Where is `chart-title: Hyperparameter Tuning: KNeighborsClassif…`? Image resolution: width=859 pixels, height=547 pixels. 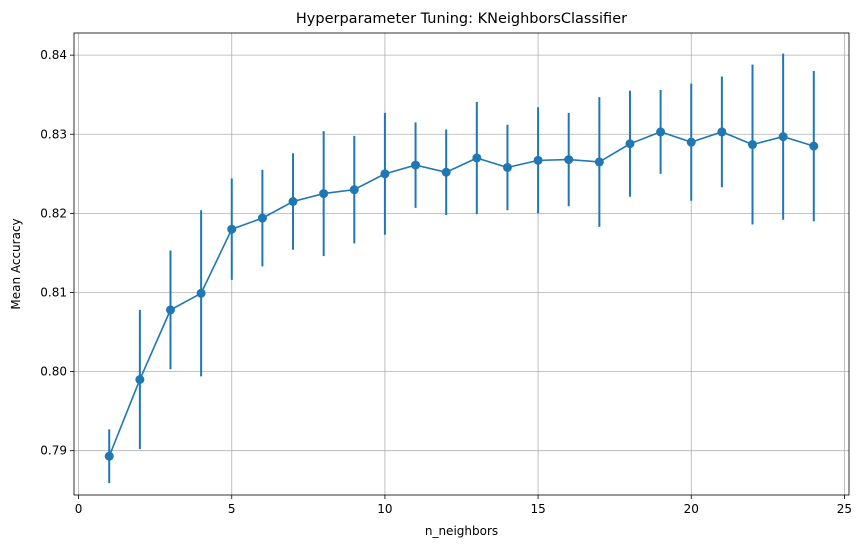
chart-title: Hyperparameter Tuning: KNeighborsClassif… is located at coordinates (461, 19).